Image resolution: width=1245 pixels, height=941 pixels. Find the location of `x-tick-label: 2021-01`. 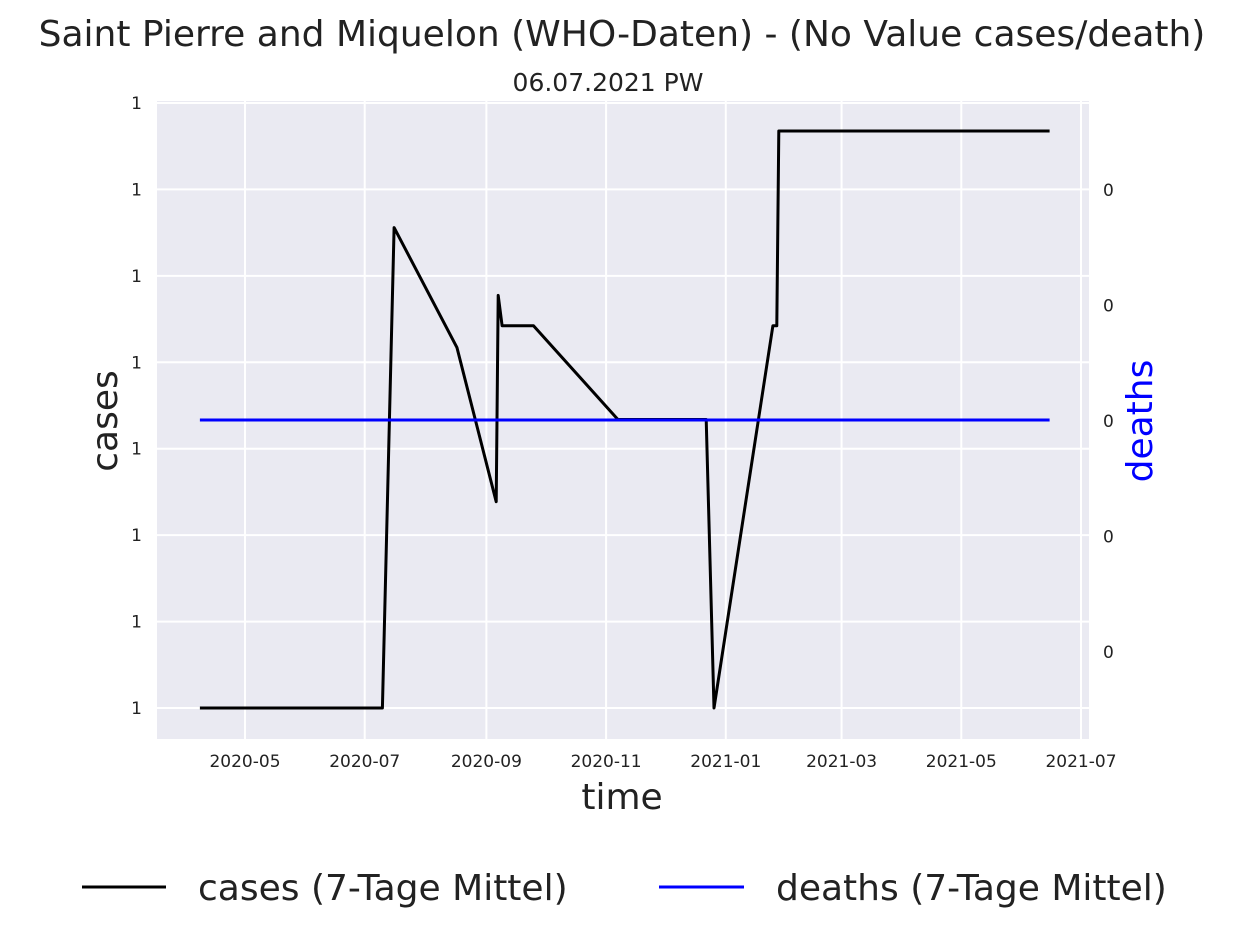

x-tick-label: 2021-01 is located at coordinates (725, 762).